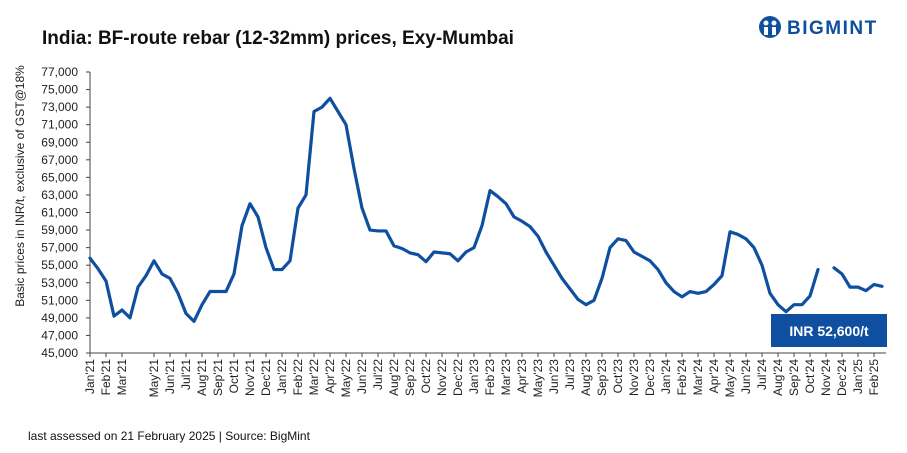 This screenshot has height=453, width=907. Describe the element at coordinates (522, 376) in the screenshot. I see `x-tick-label: Apr'23` at that location.